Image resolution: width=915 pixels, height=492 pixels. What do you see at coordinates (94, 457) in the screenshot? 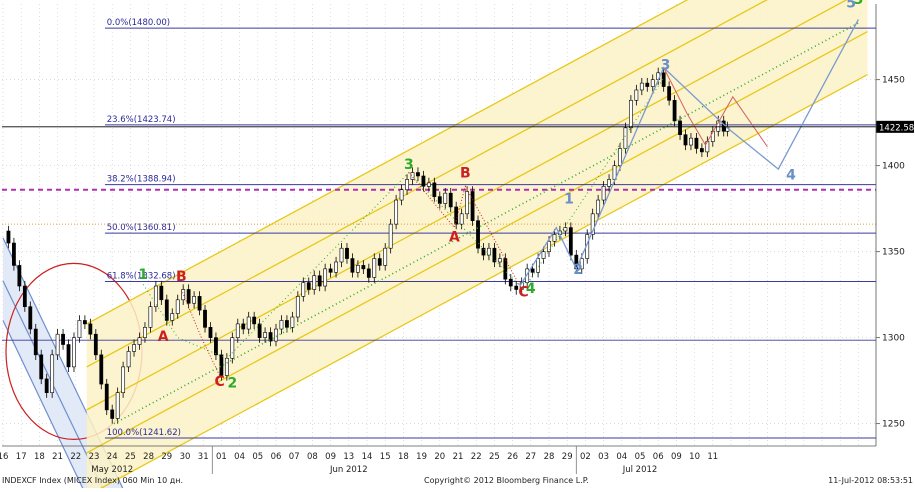
I see `x-tick-label: 23` at bounding box center [94, 457].